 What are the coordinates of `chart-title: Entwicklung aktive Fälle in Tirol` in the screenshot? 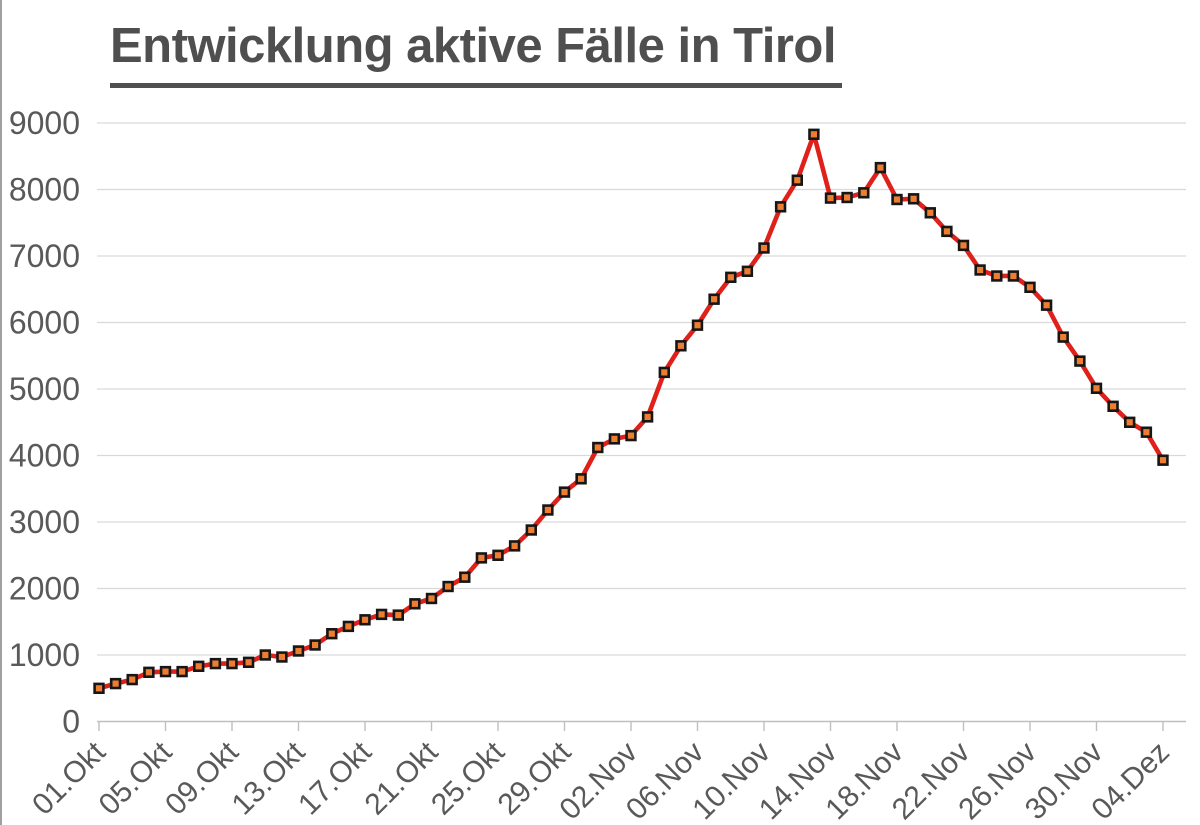 It's located at (476, 53).